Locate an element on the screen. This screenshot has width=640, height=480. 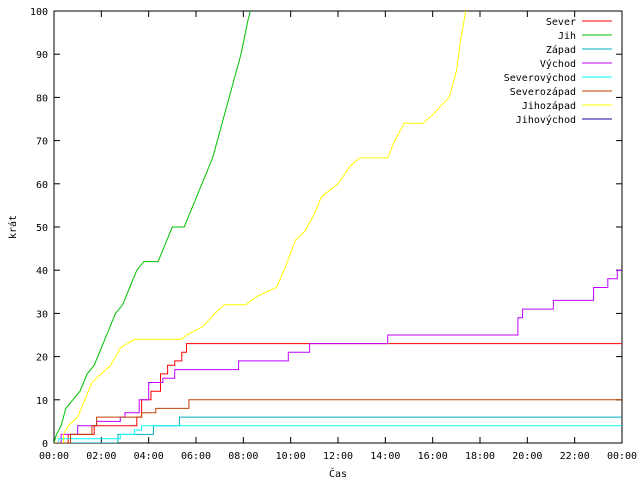
y-tick-label: 60 is located at coordinates (42, 185).